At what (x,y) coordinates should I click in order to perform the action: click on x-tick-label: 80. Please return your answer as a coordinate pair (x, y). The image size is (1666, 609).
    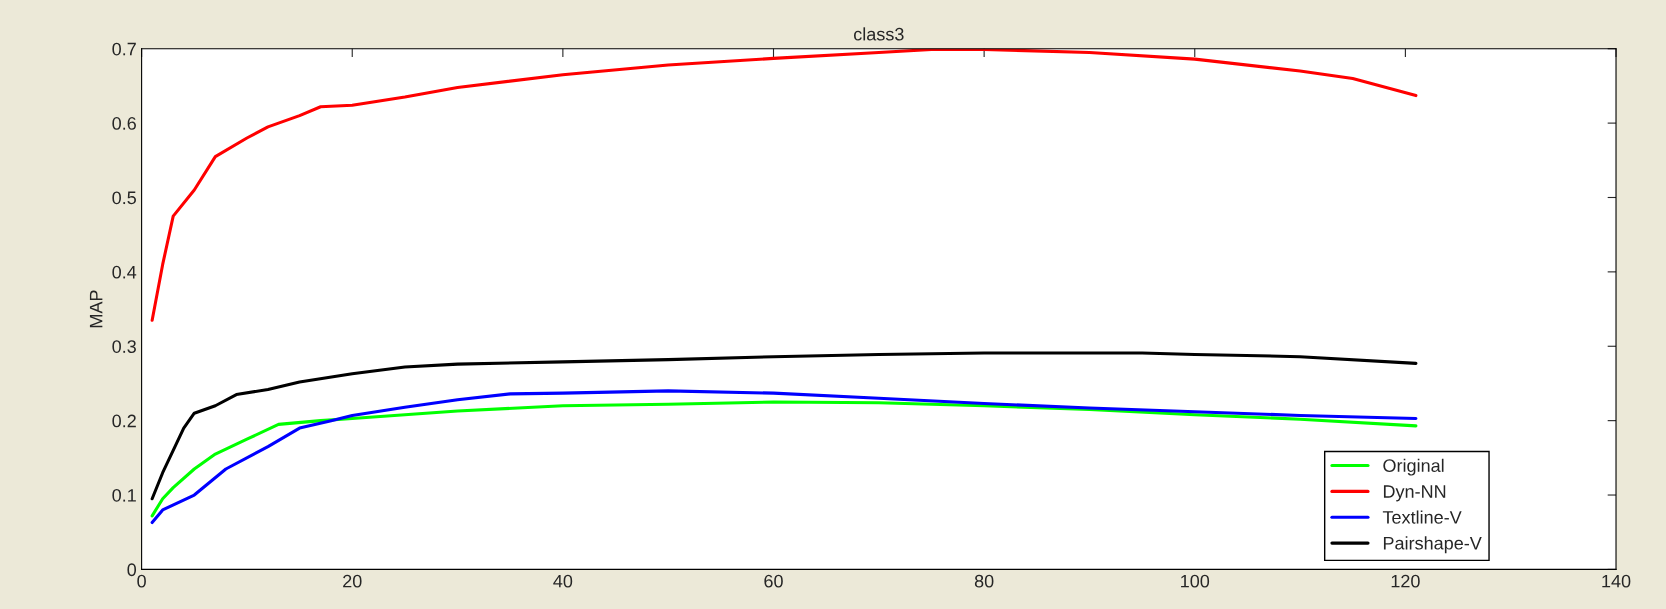
    Looking at the image, I should click on (984, 581).